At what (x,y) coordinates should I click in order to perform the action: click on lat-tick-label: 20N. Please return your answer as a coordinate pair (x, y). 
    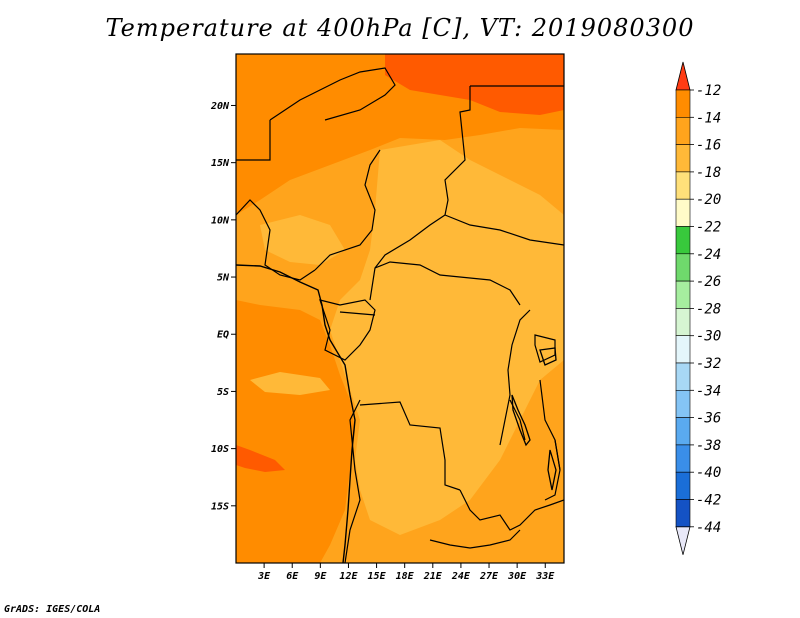
    Looking at the image, I should click on (220, 106).